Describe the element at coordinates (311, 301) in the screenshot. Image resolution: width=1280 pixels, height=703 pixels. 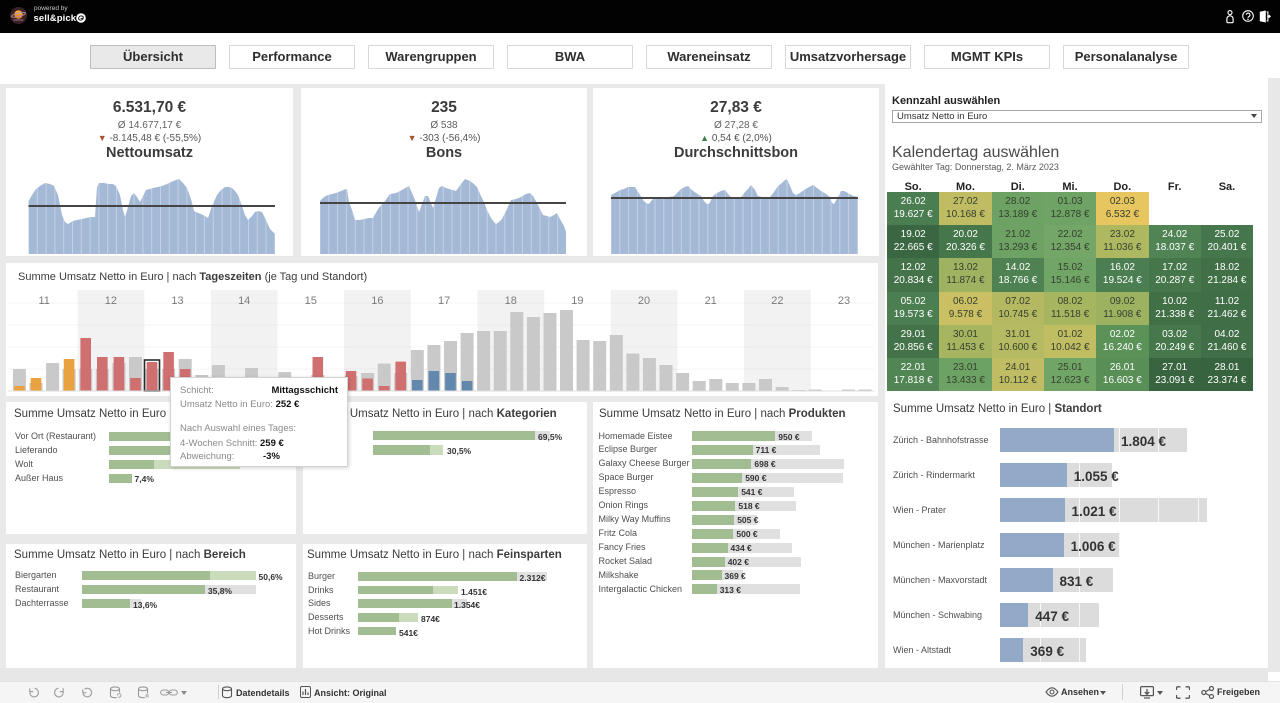
I see `svg-text: 15` at that location.